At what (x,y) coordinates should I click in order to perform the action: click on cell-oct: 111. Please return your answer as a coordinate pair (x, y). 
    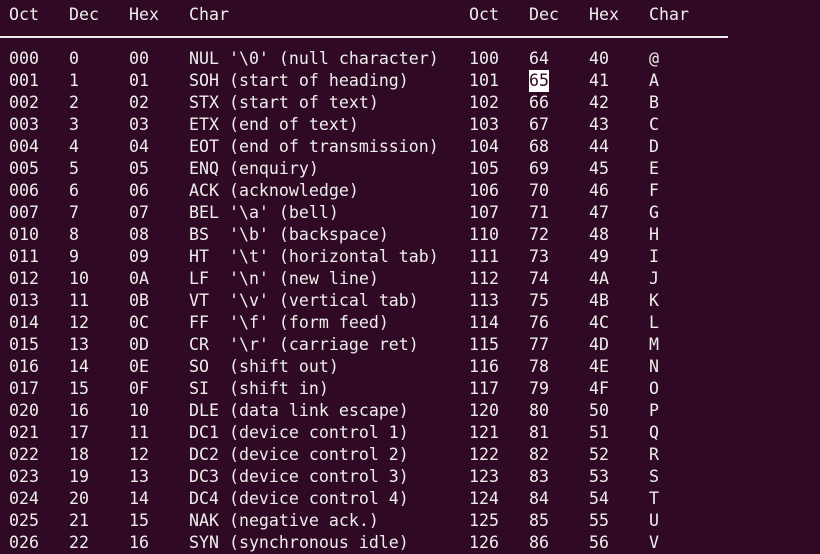
    Looking at the image, I should click on (484, 256).